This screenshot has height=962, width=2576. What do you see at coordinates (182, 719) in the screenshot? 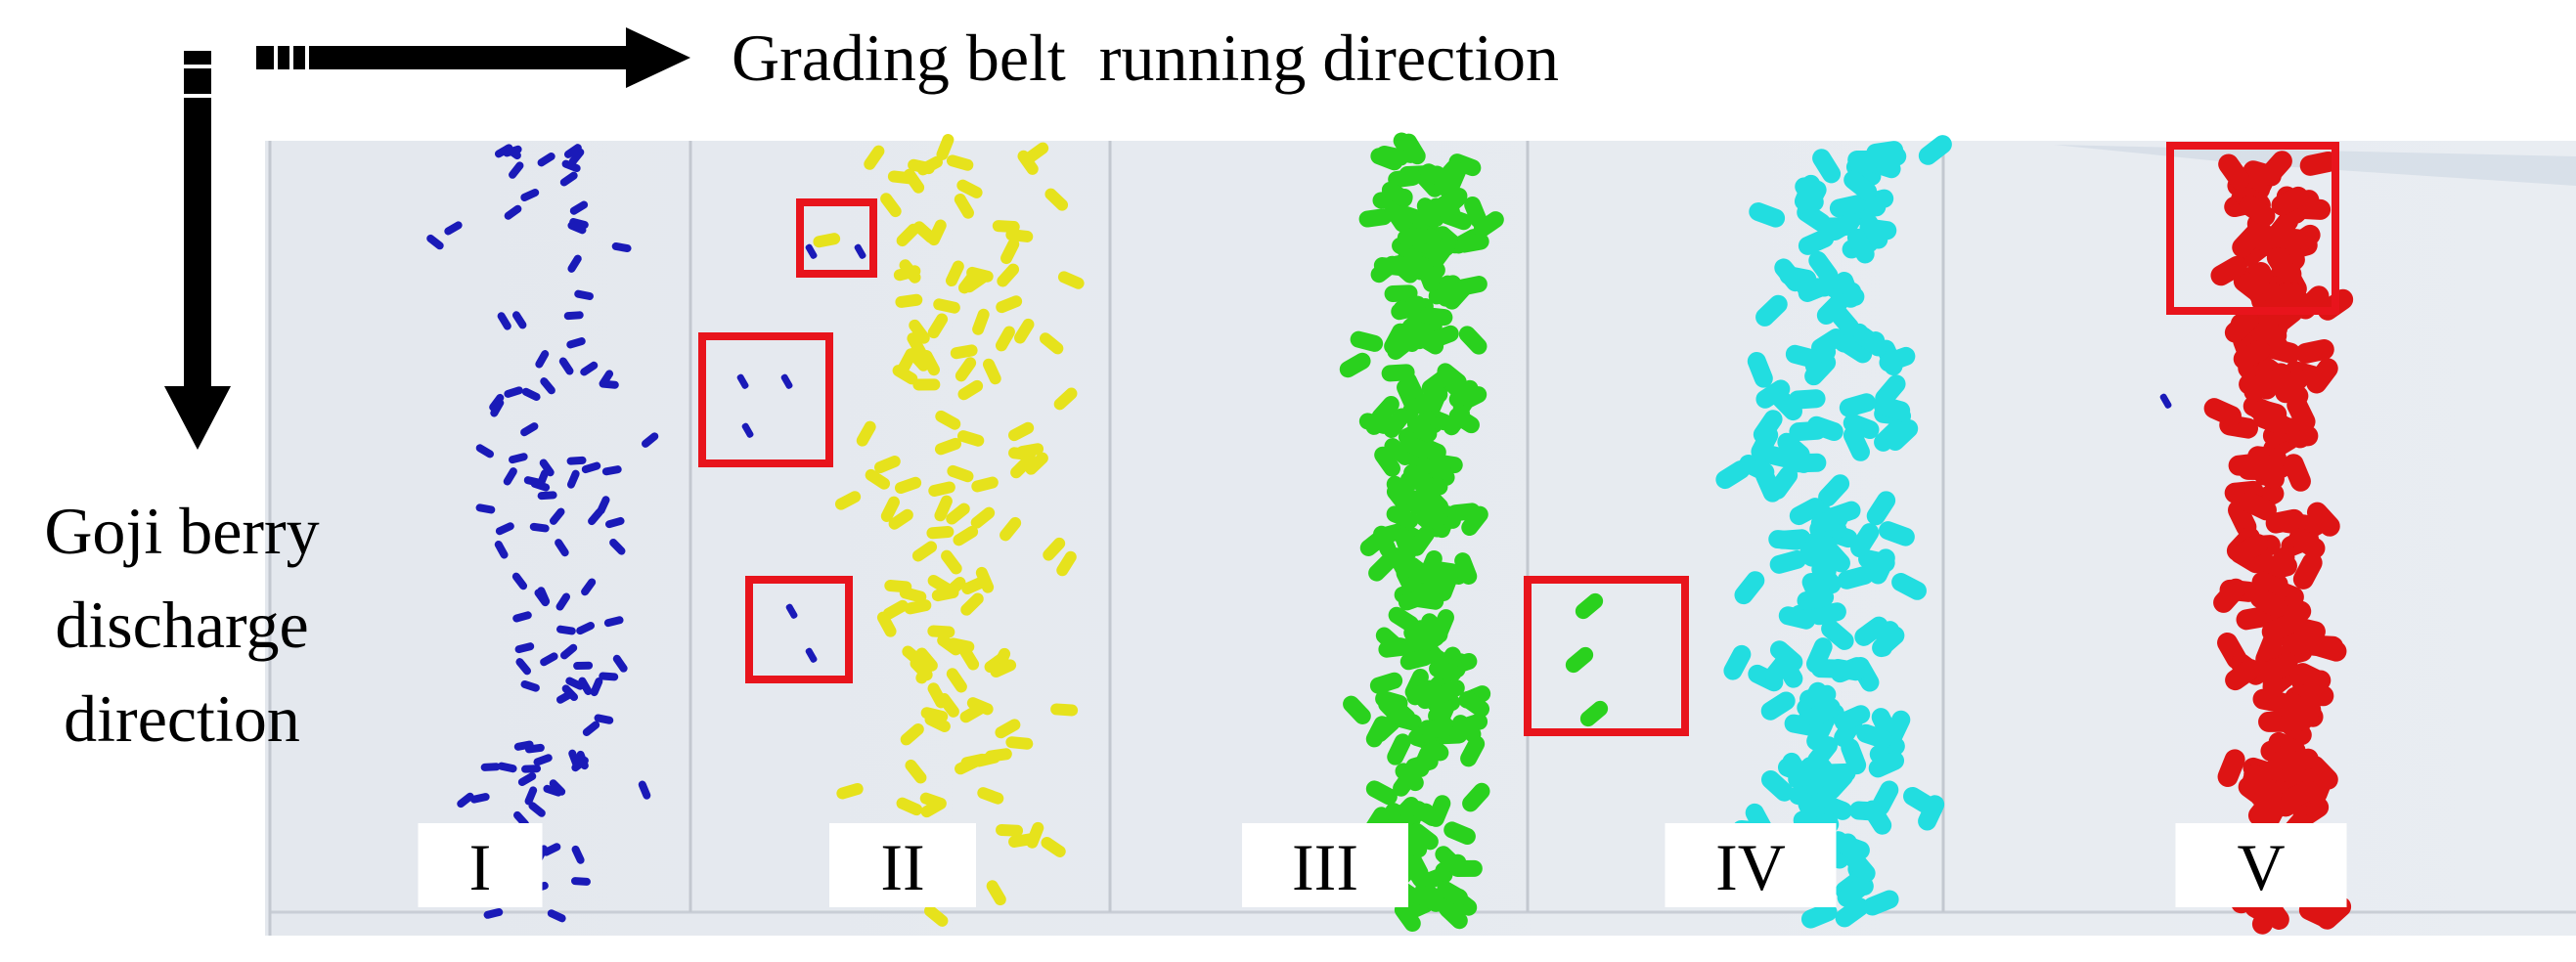
I see `side-label: direction` at bounding box center [182, 719].